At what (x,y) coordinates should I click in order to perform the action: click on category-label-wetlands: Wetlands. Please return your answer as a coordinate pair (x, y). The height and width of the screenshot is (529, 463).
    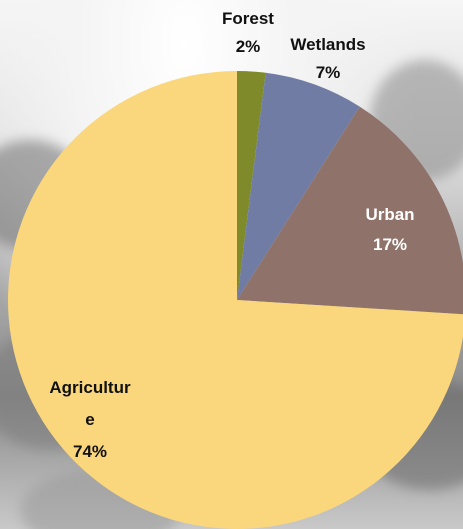
    Looking at the image, I should click on (327, 44).